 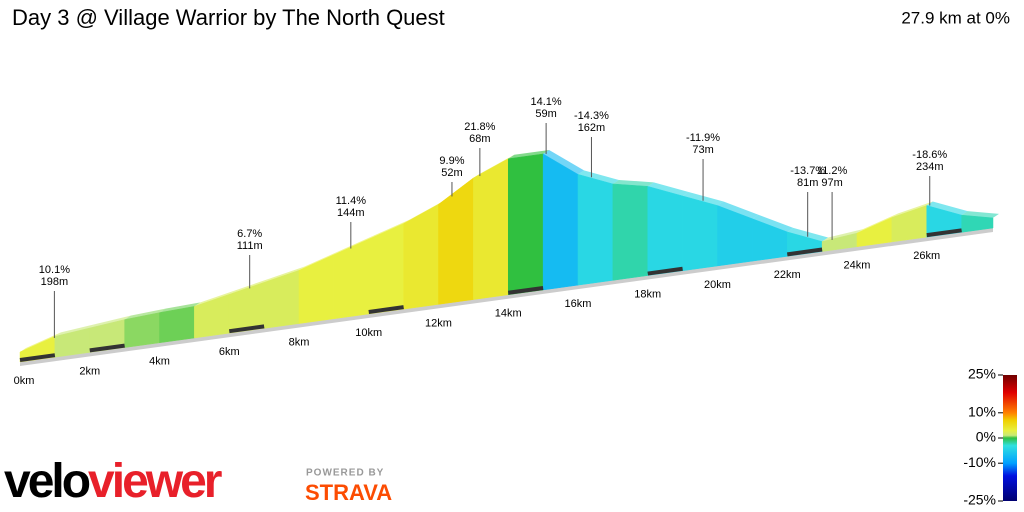 I want to click on colorbar-label: 25%, so click(x=982, y=374).